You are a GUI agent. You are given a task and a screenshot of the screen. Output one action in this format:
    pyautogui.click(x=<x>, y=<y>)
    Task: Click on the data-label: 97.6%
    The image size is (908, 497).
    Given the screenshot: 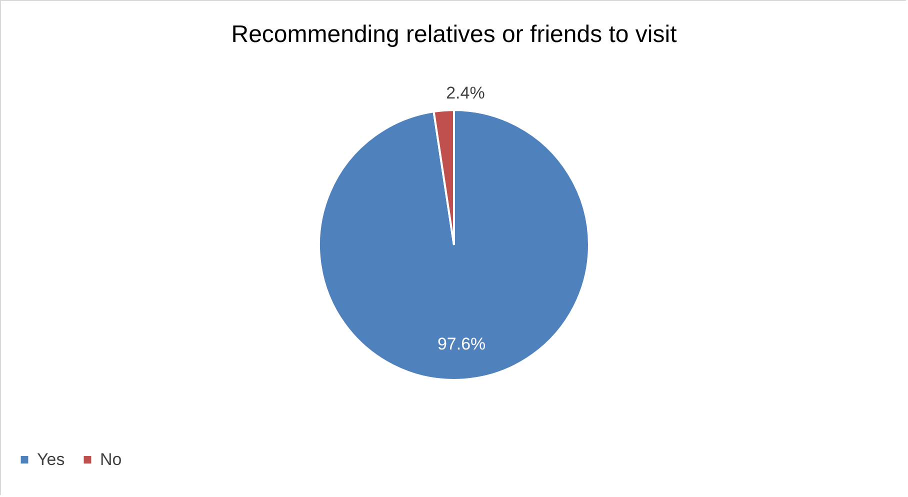 What is the action you would take?
    pyautogui.click(x=461, y=344)
    